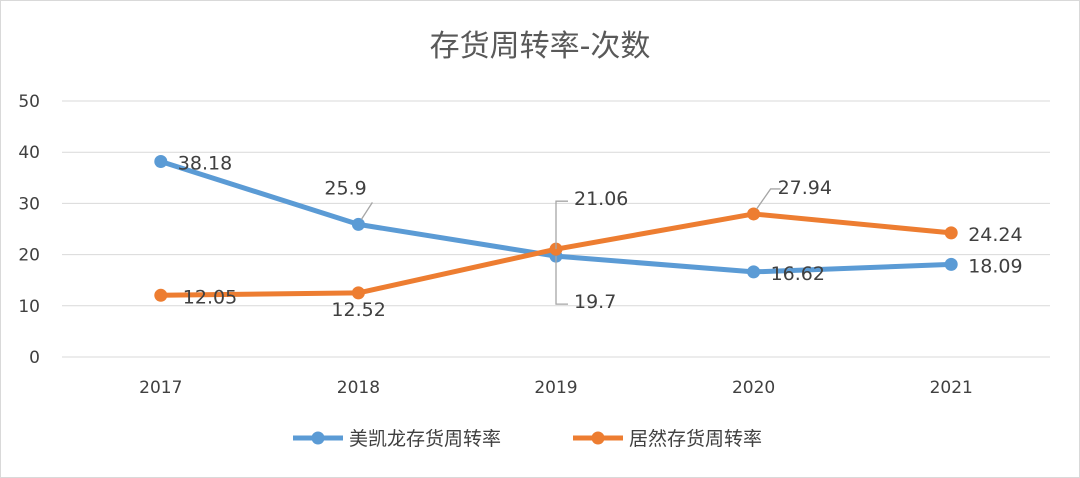 The height and width of the screenshot is (478, 1080). What do you see at coordinates (798, 274) in the screenshot?
I see `data-label: 16.62` at bounding box center [798, 274].